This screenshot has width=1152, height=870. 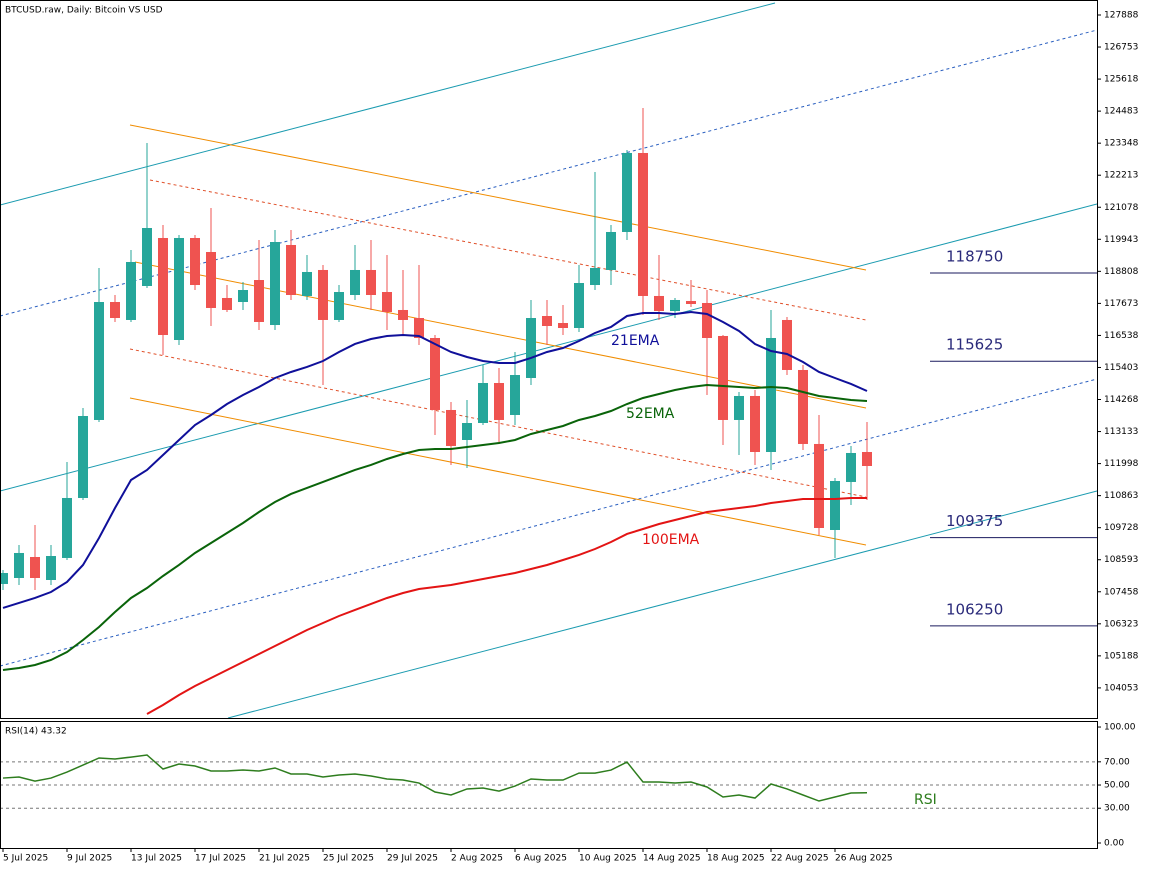 What do you see at coordinates (1121, 496) in the screenshot?
I see `y-tick-label: 110863` at bounding box center [1121, 496].